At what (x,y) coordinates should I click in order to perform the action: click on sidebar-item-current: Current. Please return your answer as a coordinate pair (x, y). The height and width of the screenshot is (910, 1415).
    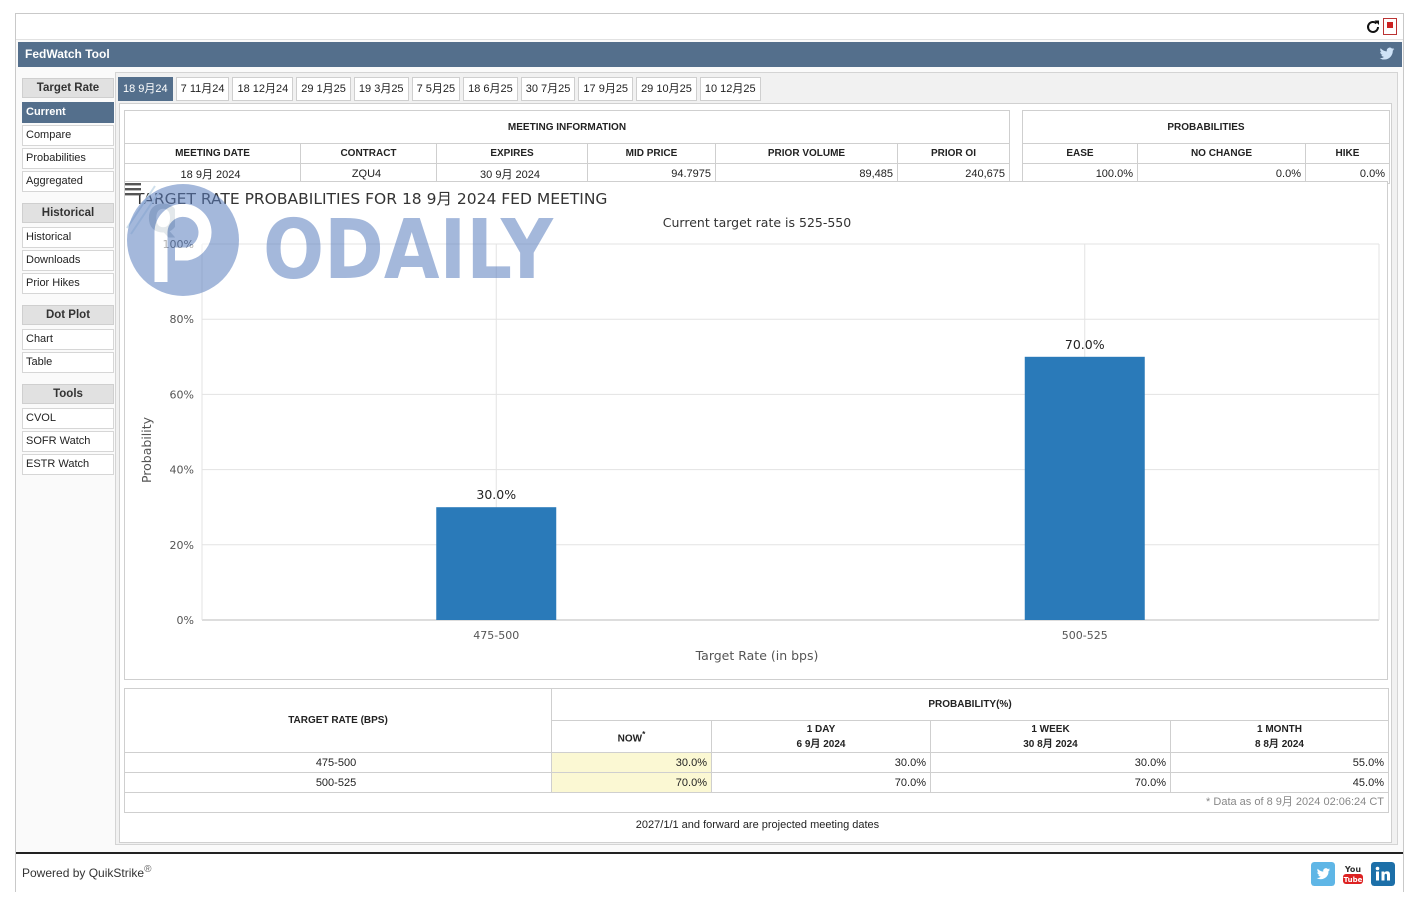
    Looking at the image, I should click on (68, 112).